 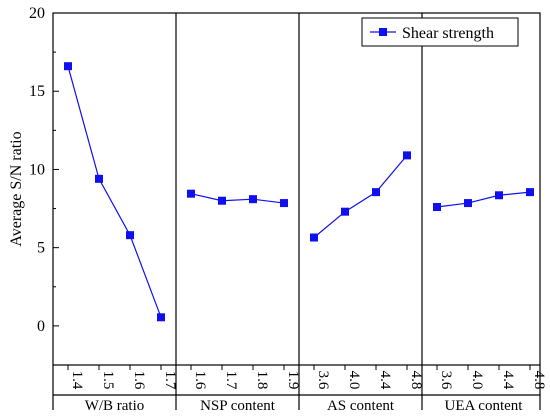 What do you see at coordinates (108, 380) in the screenshot?
I see `x-tick-label: 1.5` at bounding box center [108, 380].